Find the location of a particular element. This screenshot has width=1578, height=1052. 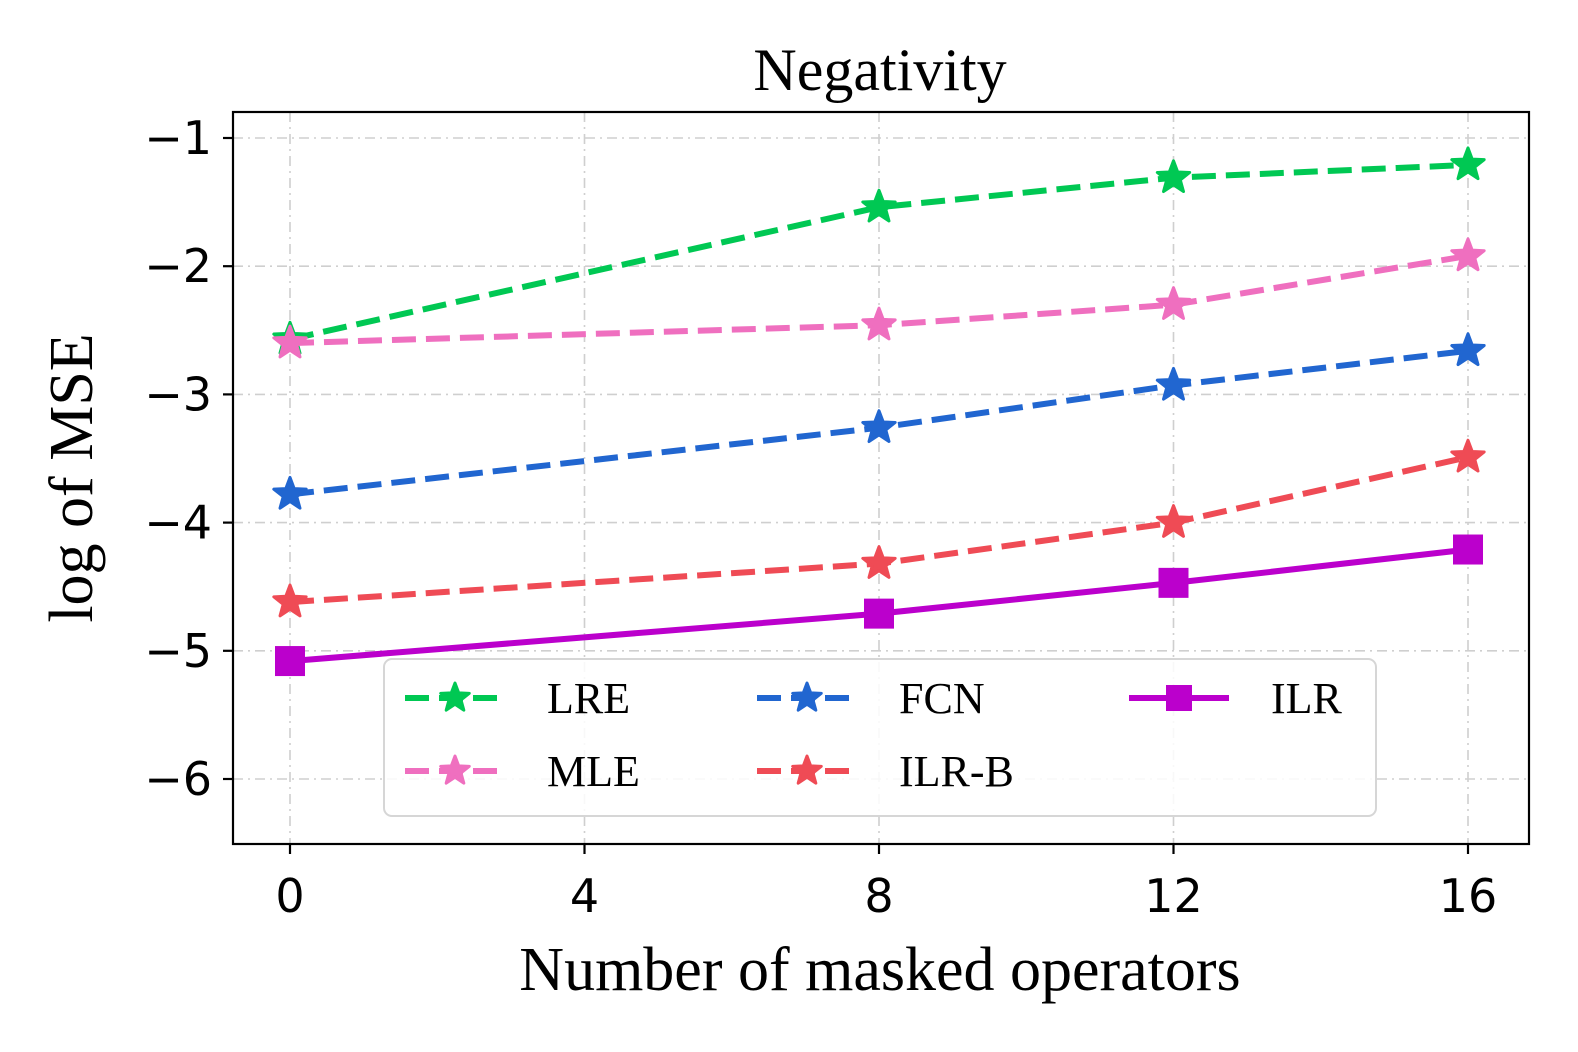

legend-marker-fcn is located at coordinates (807, 696).